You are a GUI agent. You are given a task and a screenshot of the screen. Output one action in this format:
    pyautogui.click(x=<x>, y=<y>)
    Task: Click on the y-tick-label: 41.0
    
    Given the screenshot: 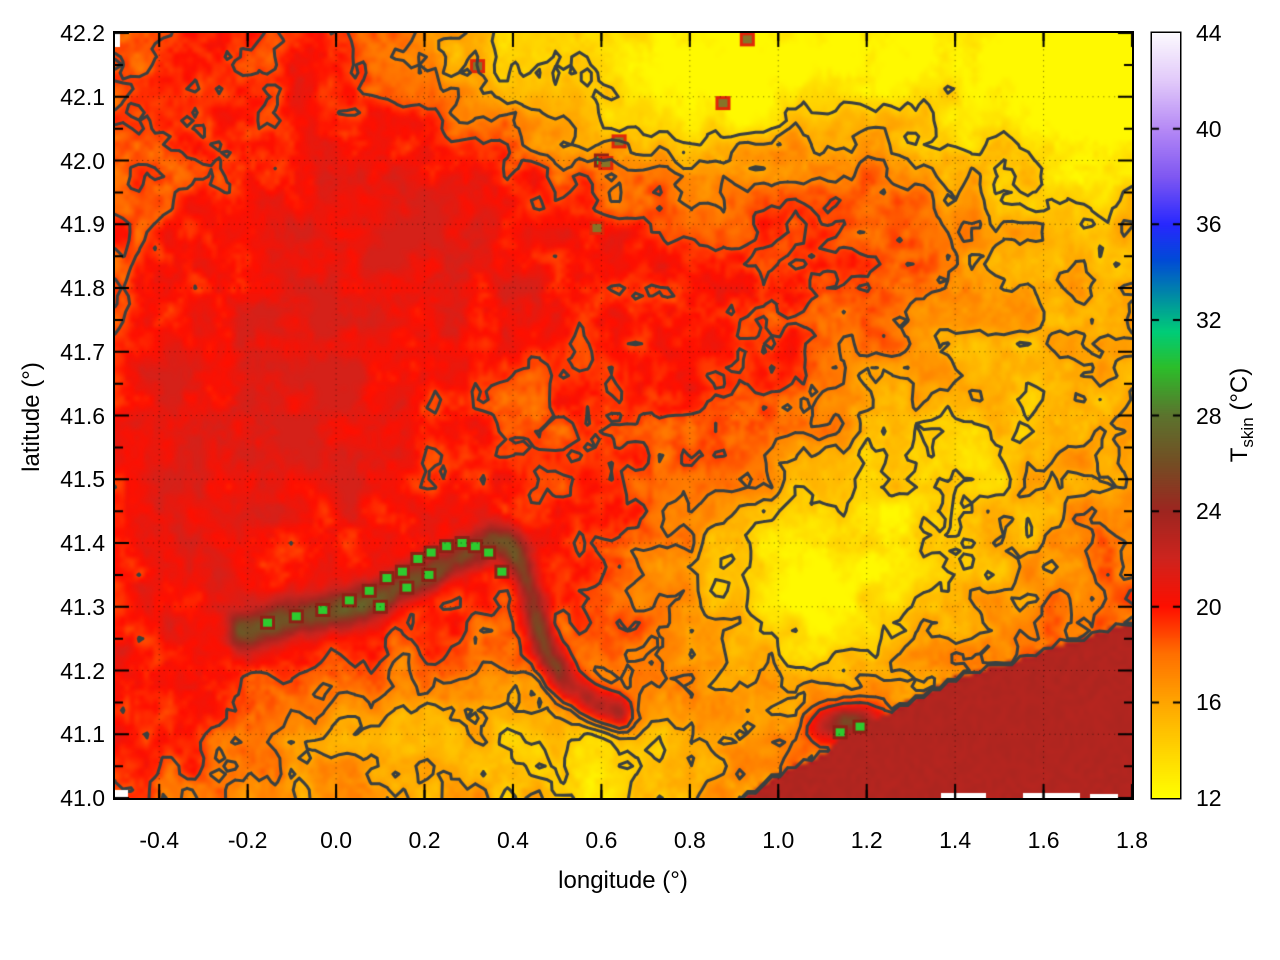 What is the action you would take?
    pyautogui.click(x=82, y=798)
    